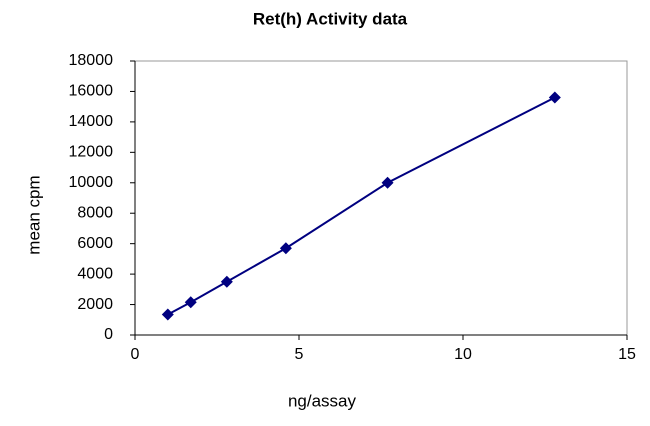  What do you see at coordinates (91, 152) in the screenshot?
I see `y-tick-label: 12000` at bounding box center [91, 152].